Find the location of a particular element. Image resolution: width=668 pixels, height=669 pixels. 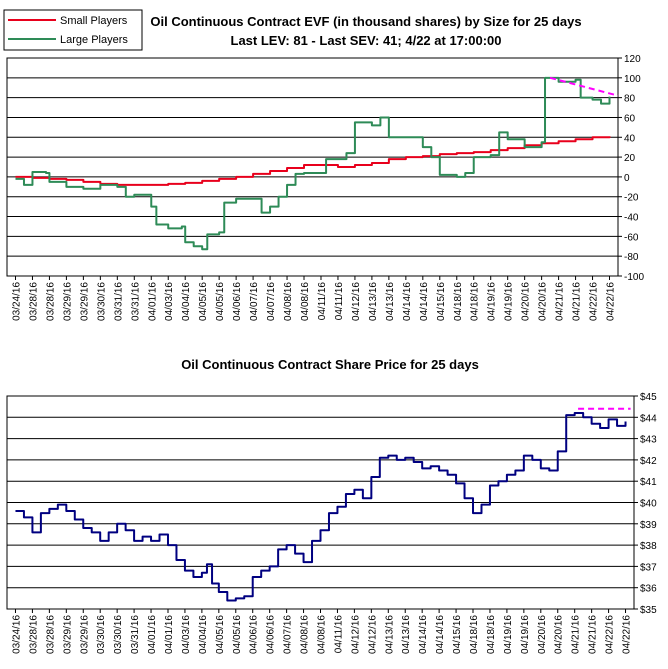

y-tick-label: -20 is located at coordinates (631, 198).